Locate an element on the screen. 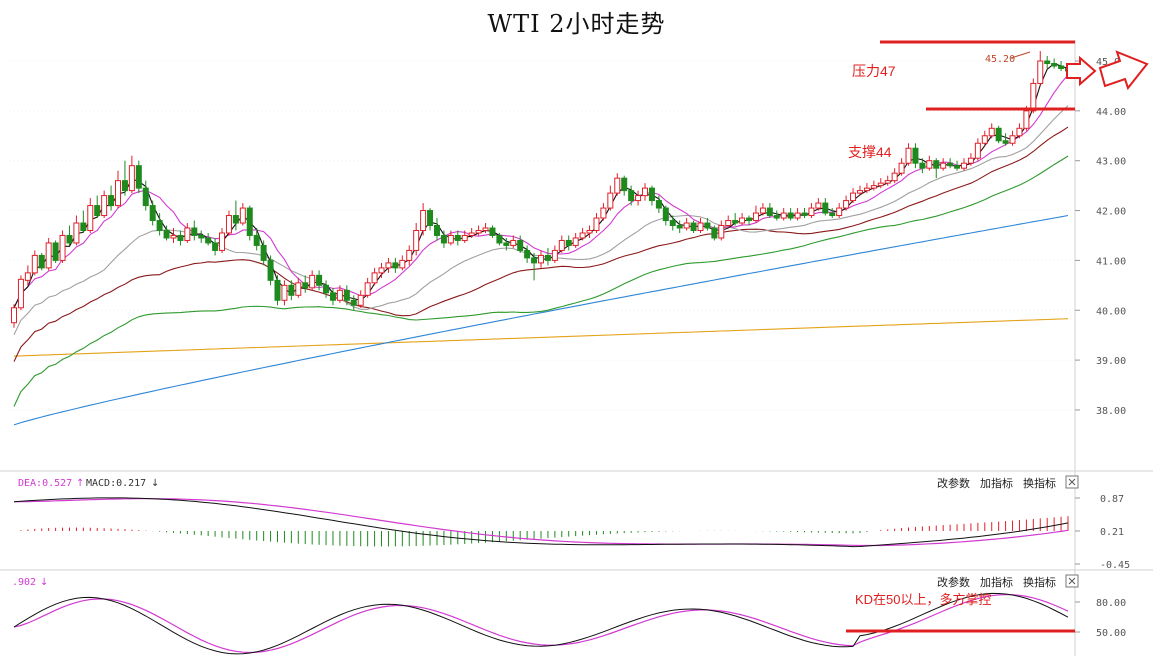  macd-down-arrow-icon: ↓ is located at coordinates (155, 483).